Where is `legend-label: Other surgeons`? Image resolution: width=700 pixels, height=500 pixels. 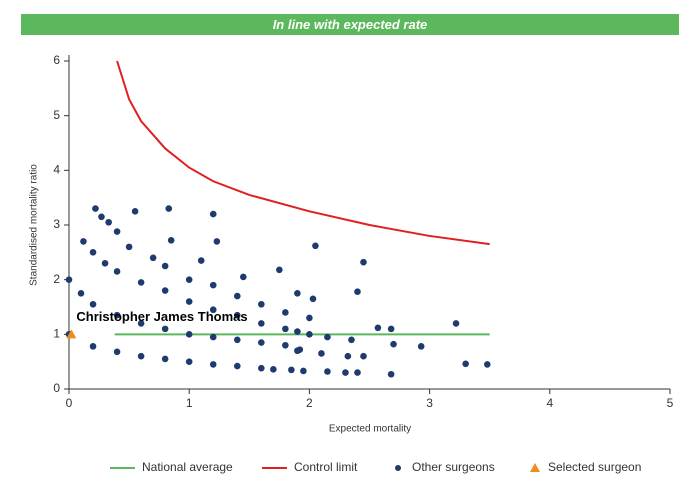 legend-label: Other surgeons is located at coordinates (453, 467).